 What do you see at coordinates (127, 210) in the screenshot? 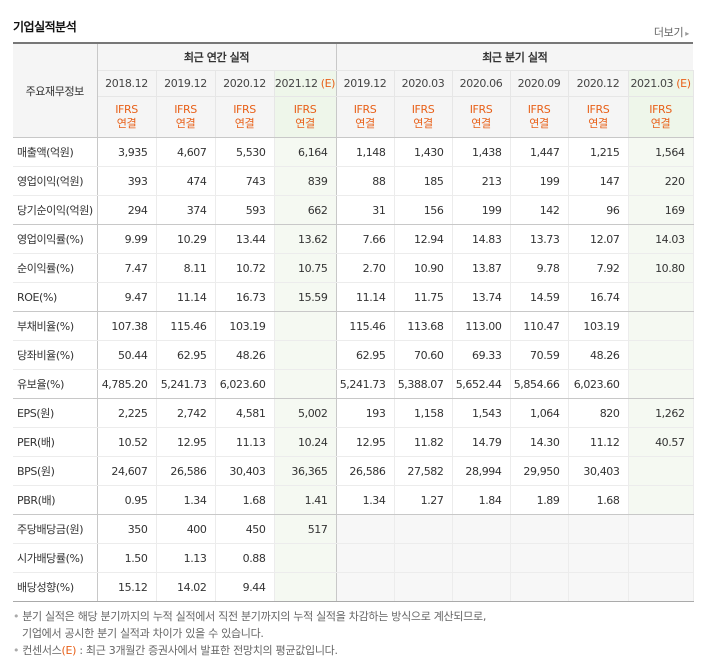
I see `table-cell: 294` at bounding box center [127, 210].